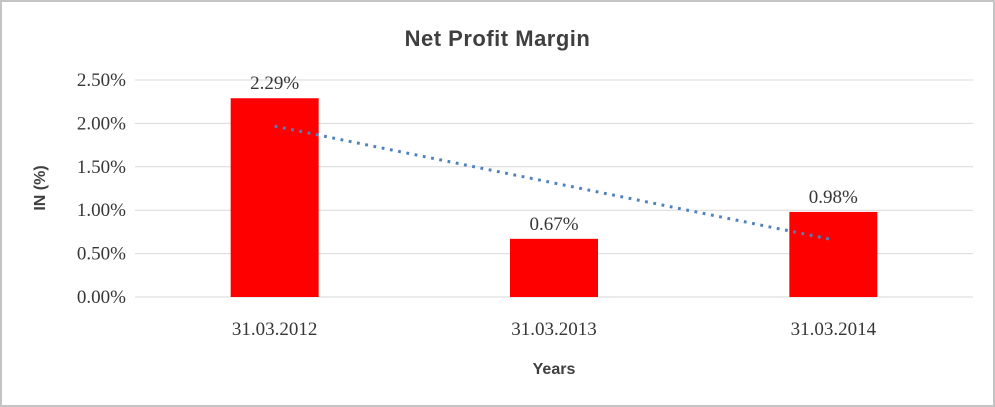  What do you see at coordinates (274, 83) in the screenshot?
I see `data-label: 2.29%` at bounding box center [274, 83].